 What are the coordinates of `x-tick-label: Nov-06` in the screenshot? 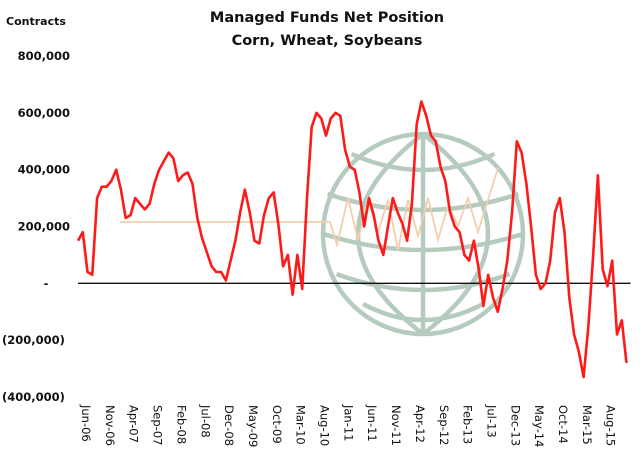 It's located at (110, 425).